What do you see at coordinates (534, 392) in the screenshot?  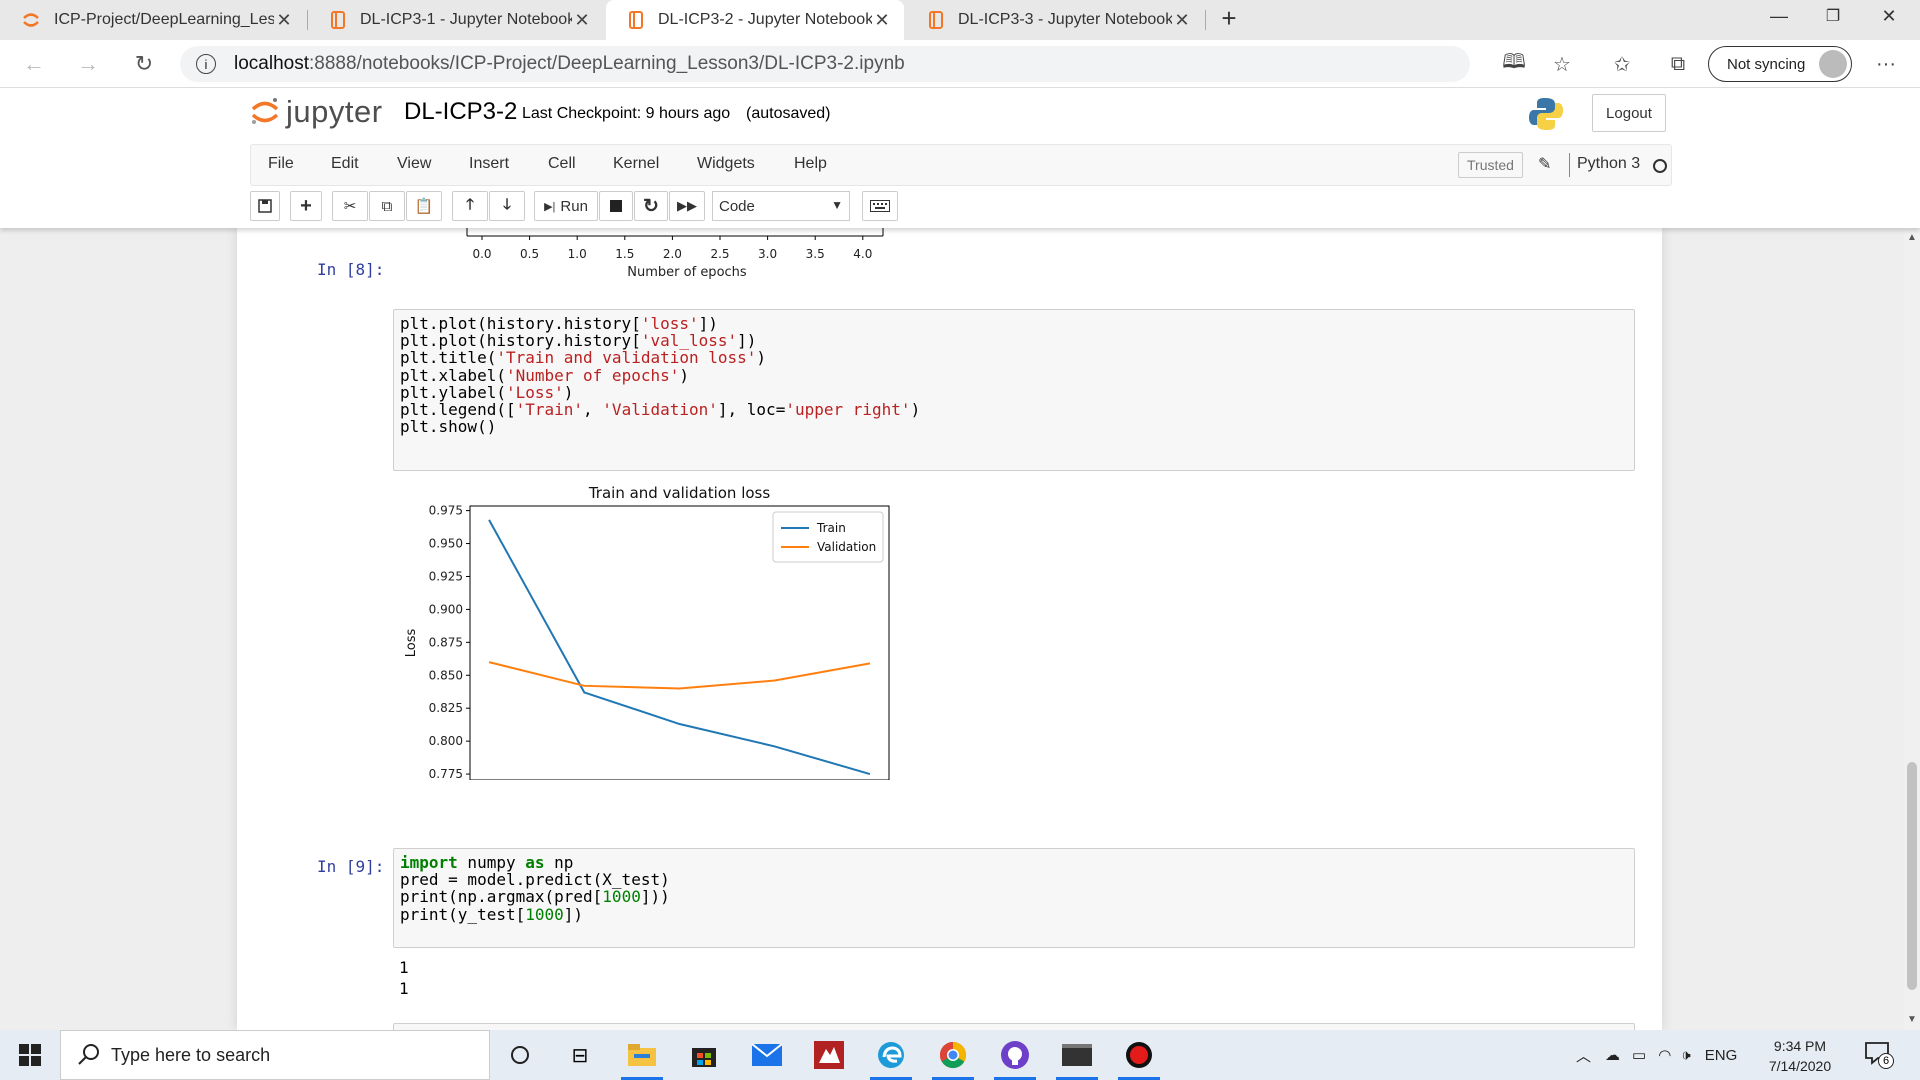 I see `code-token: 'Loss'` at bounding box center [534, 392].